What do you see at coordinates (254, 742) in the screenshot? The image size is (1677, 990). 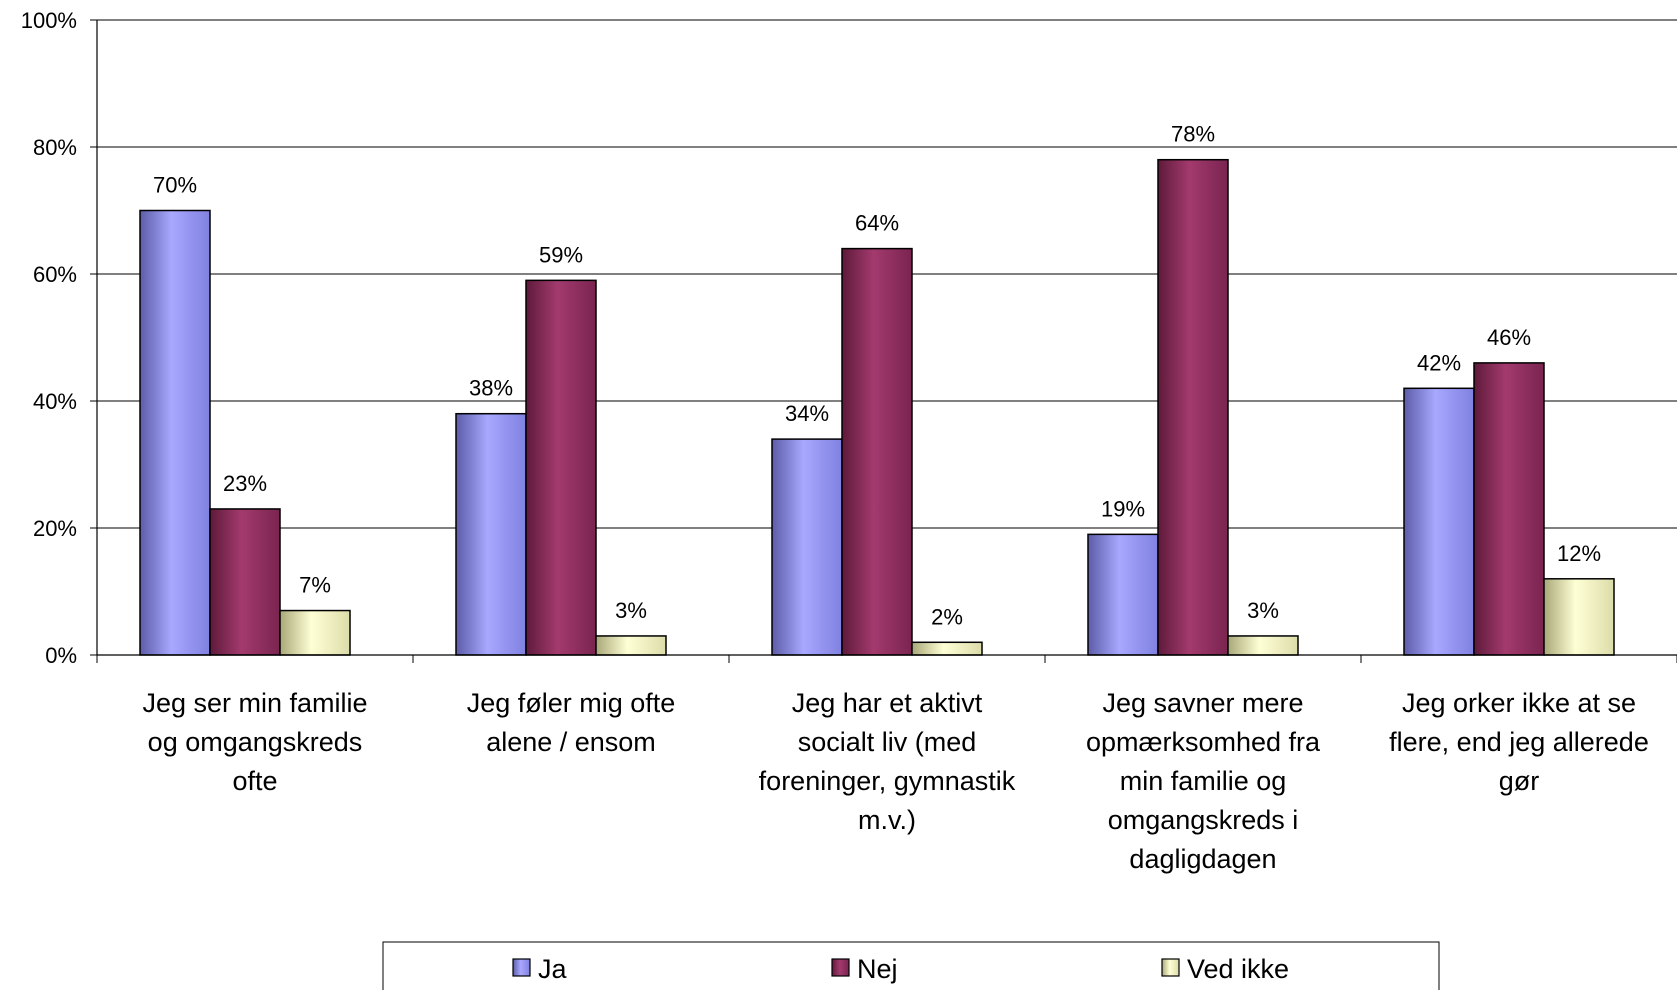 I see `category-label: Jeg ser min familie og omgangskreds ofte` at bounding box center [254, 742].